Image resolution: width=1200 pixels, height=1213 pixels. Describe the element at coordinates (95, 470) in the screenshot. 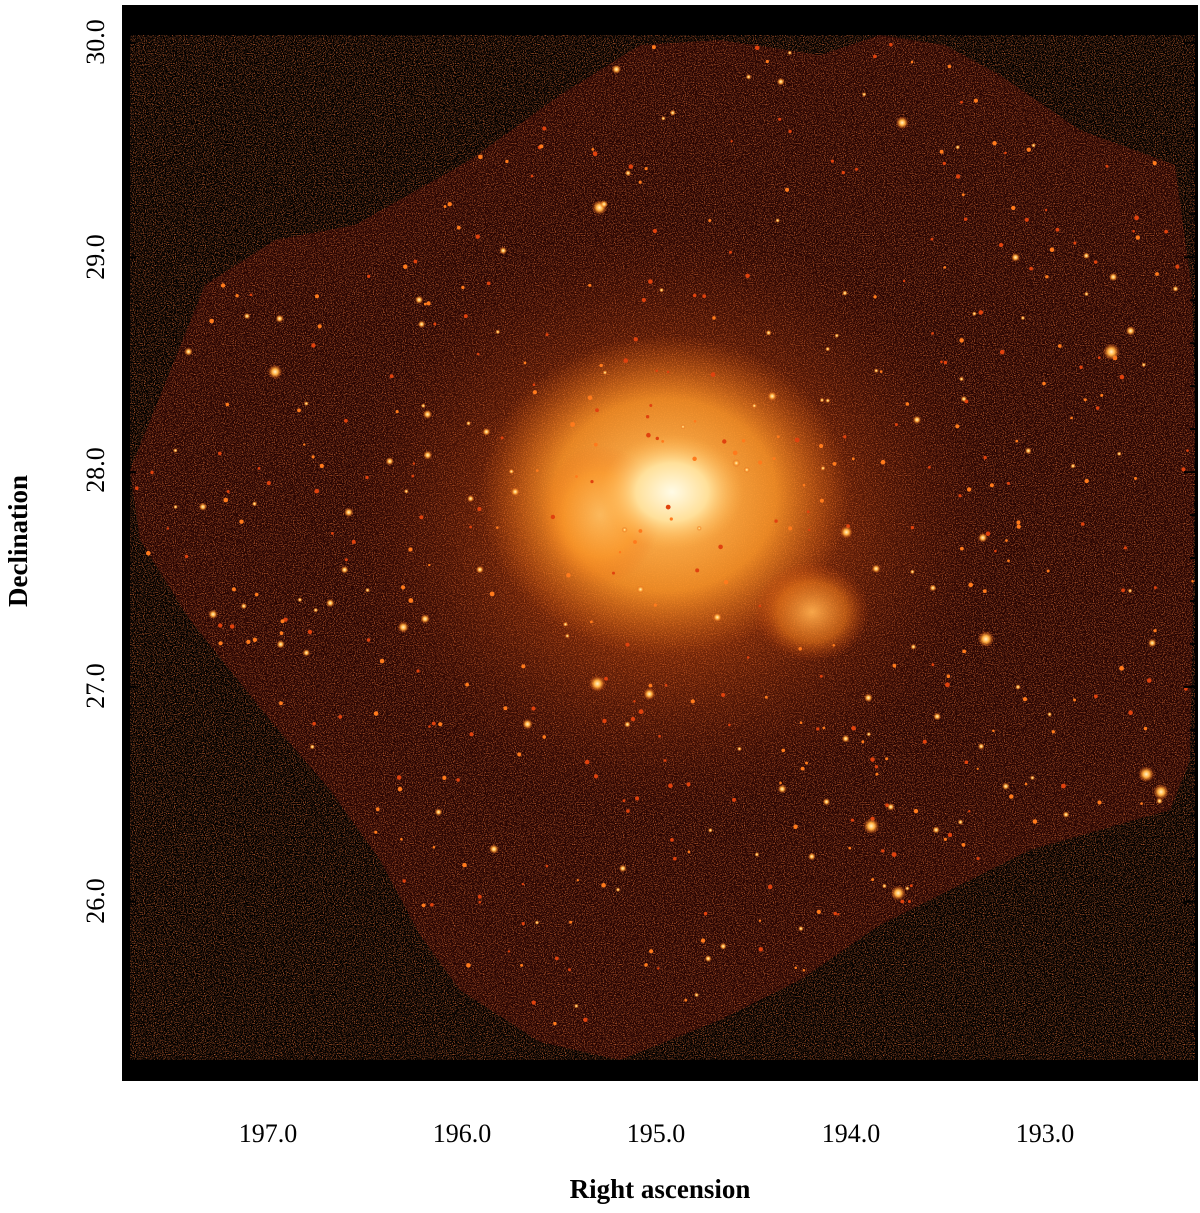

I see `y-tick-label: 28.0` at that location.